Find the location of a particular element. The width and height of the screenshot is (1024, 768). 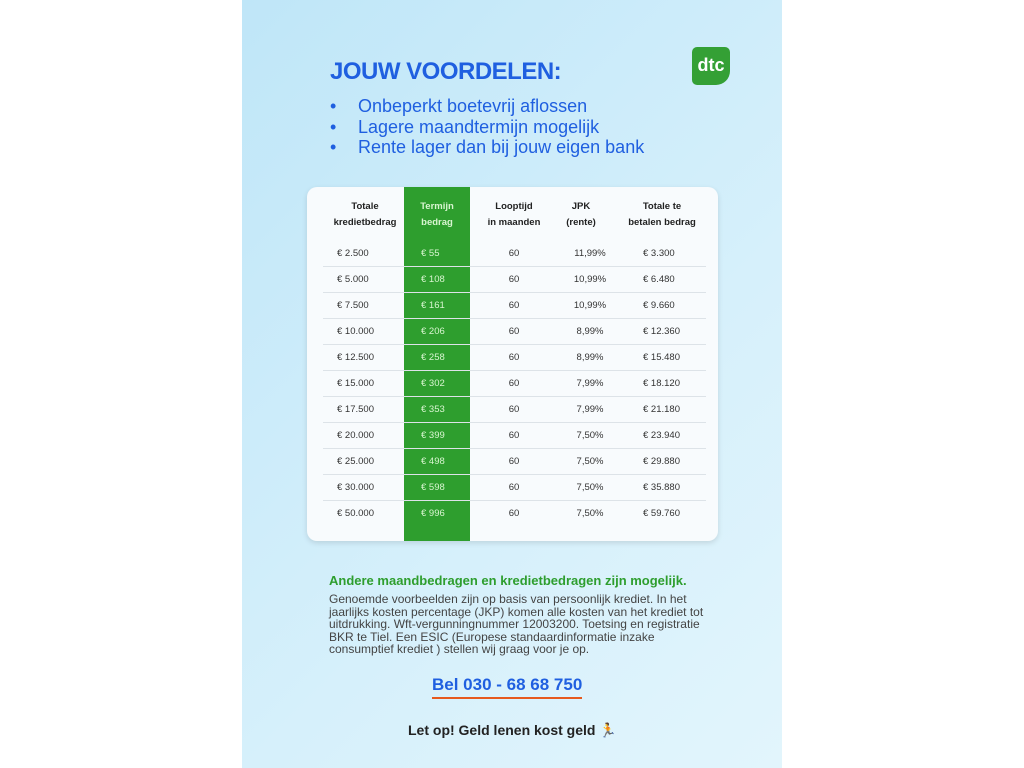

column-header: Totale te betalen bedrag is located at coordinates (662, 214).